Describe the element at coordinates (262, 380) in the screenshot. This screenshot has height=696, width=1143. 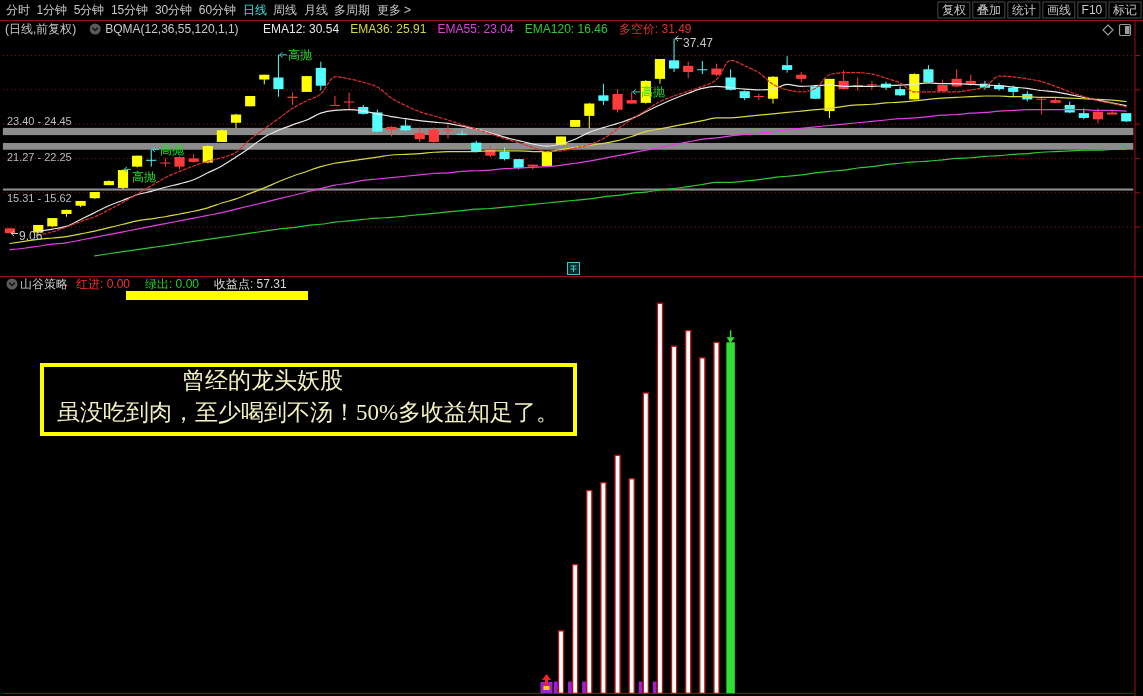
I see `annotation: 曾经的龙头妖股` at that location.